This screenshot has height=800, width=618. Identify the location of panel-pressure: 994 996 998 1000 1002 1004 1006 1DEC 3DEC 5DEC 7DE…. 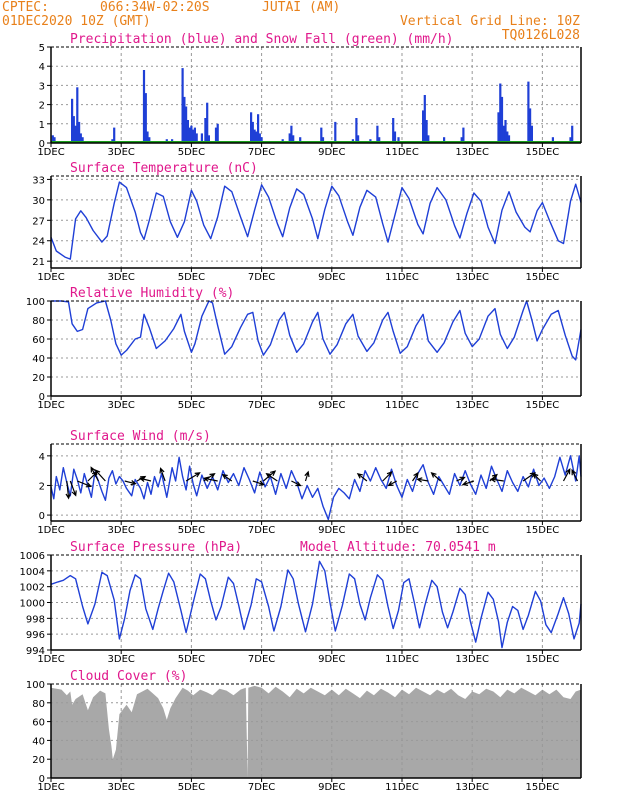
(301, 602).